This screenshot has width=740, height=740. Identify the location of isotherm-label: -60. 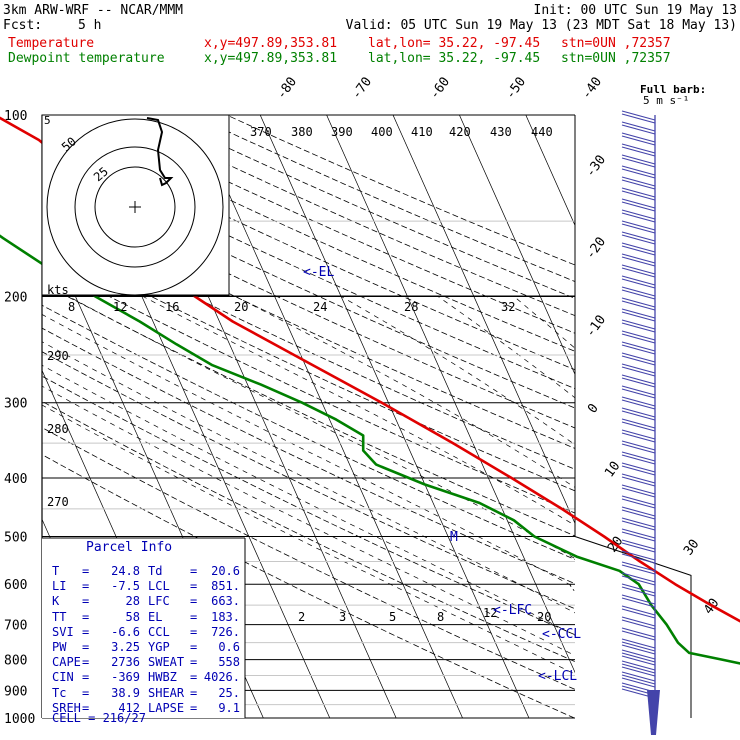
(440, 89).